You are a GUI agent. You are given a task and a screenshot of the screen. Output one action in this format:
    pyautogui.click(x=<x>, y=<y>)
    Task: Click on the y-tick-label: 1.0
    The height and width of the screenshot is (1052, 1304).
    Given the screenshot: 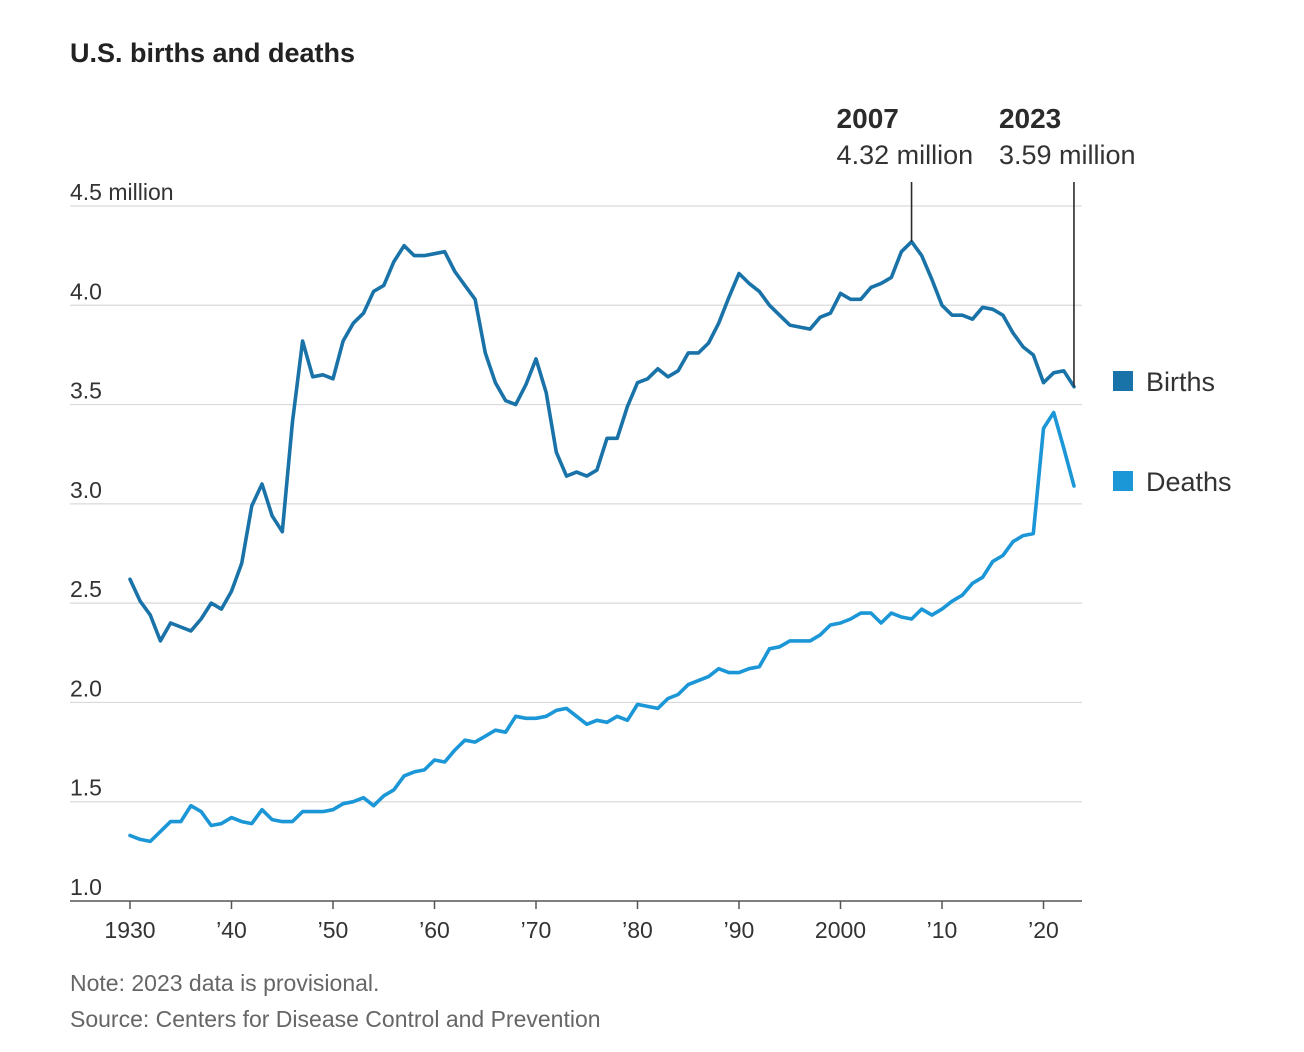 What is the action you would take?
    pyautogui.click(x=86, y=887)
    